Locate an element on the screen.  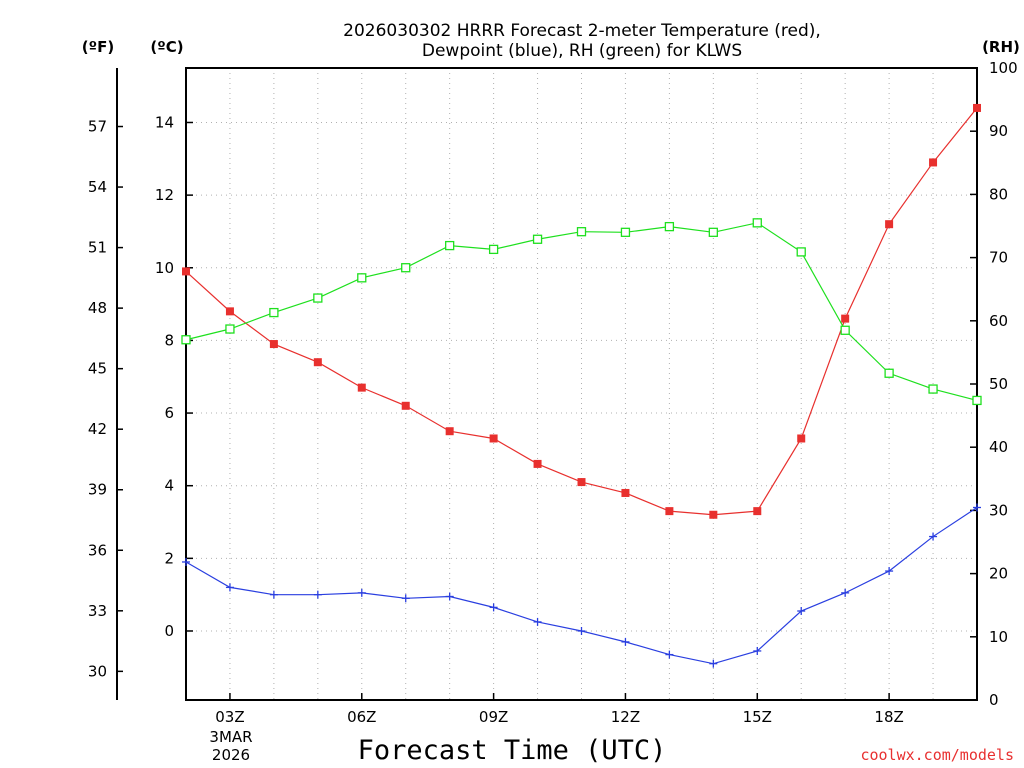
x-tick-label: 12Z is located at coordinates (625, 717).